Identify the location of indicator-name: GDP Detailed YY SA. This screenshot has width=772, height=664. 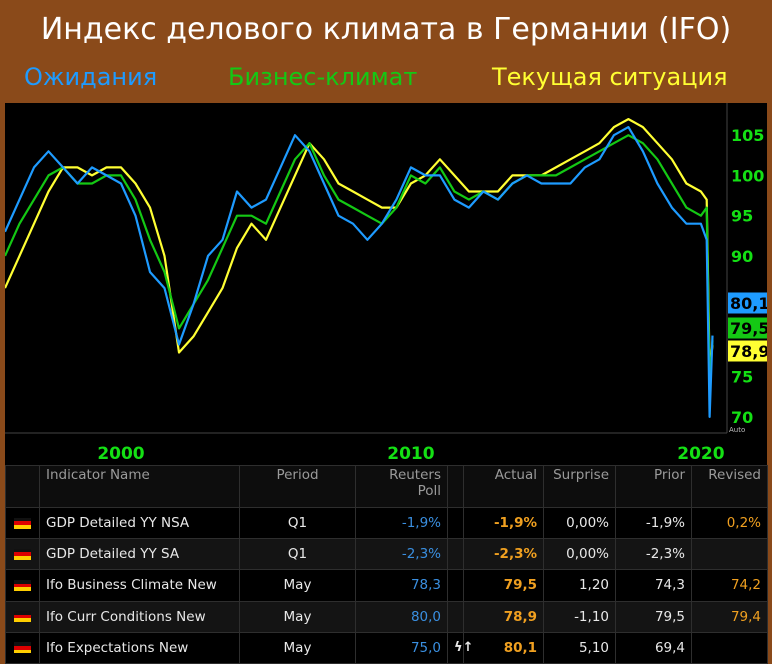
(139, 554).